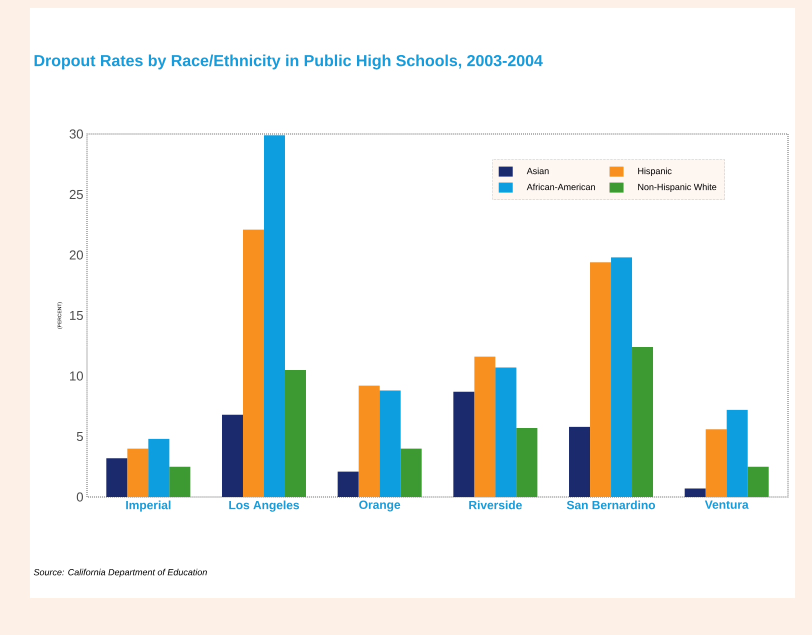 This screenshot has width=812, height=635. Describe the element at coordinates (655, 172) in the screenshot. I see `legend-label: Hispanic` at that location.